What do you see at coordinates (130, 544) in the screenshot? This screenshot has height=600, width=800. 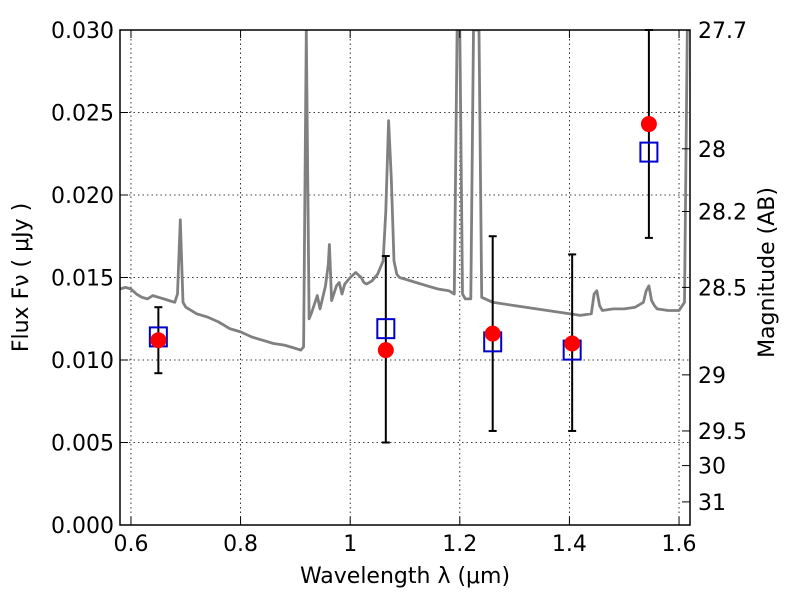 I see `x-tick-label: 0.6` at bounding box center [130, 544].